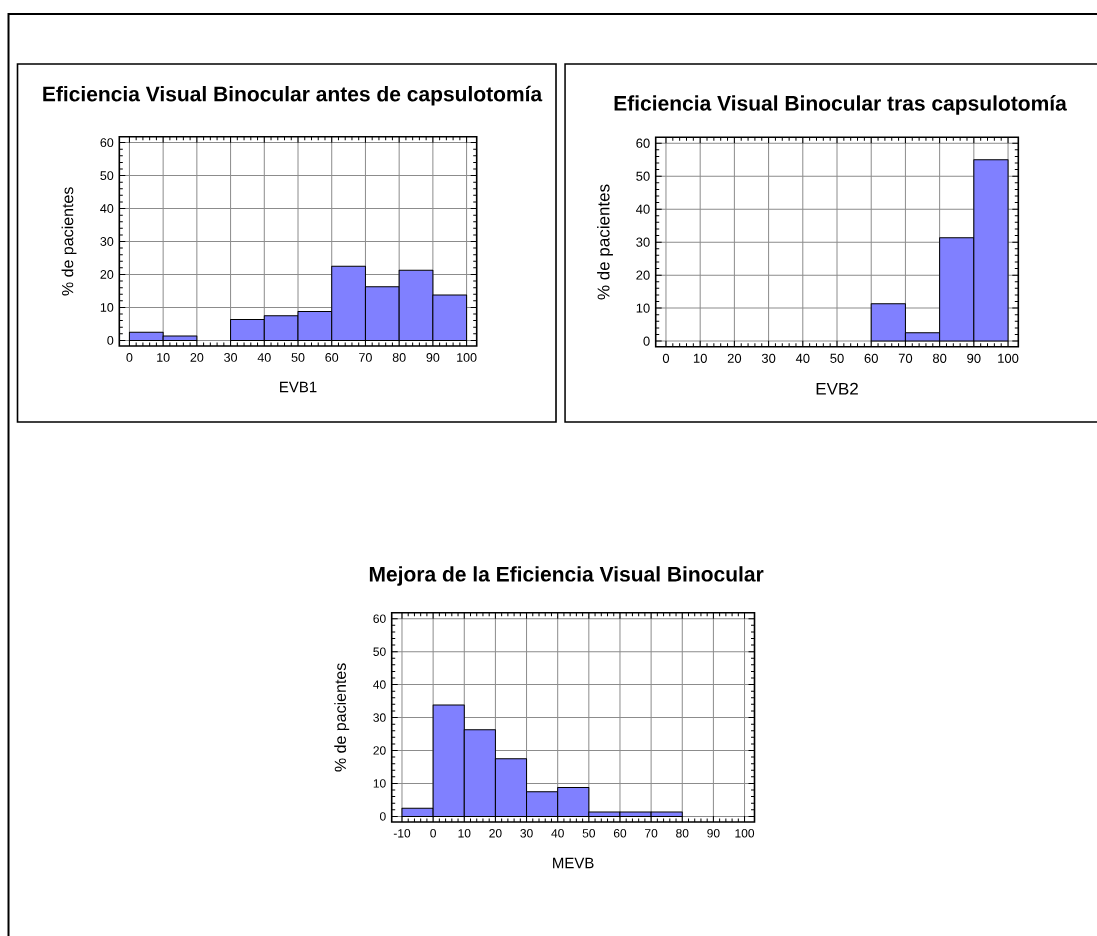 This screenshot has width=1097, height=936. I want to click on x-axis-title: EVB2, so click(837, 388).